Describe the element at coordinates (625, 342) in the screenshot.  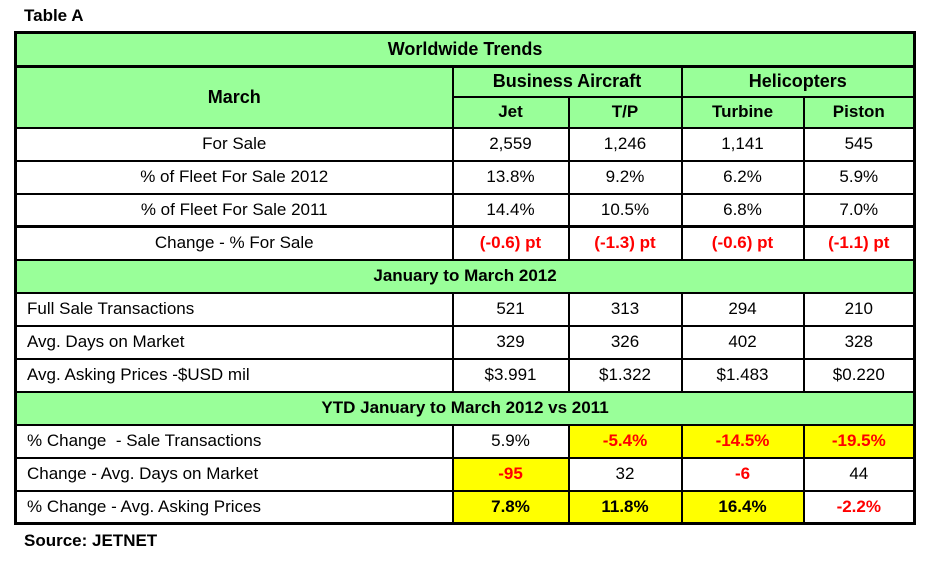
I see `value-cell: 326` at that location.